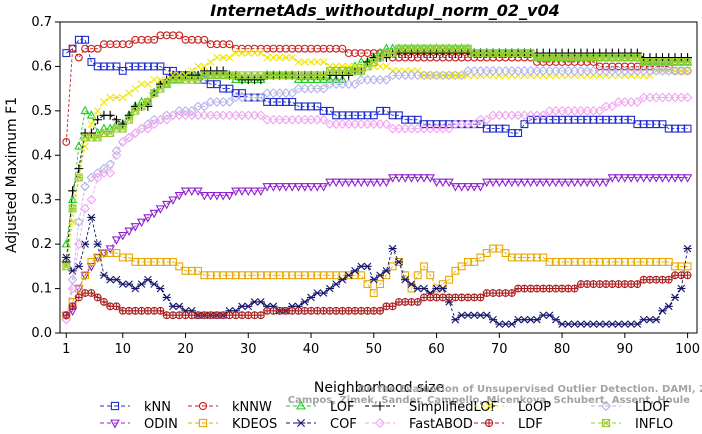  Describe the element at coordinates (161, 424) in the screenshot. I see `legend-label-odin: ODIN` at that location.